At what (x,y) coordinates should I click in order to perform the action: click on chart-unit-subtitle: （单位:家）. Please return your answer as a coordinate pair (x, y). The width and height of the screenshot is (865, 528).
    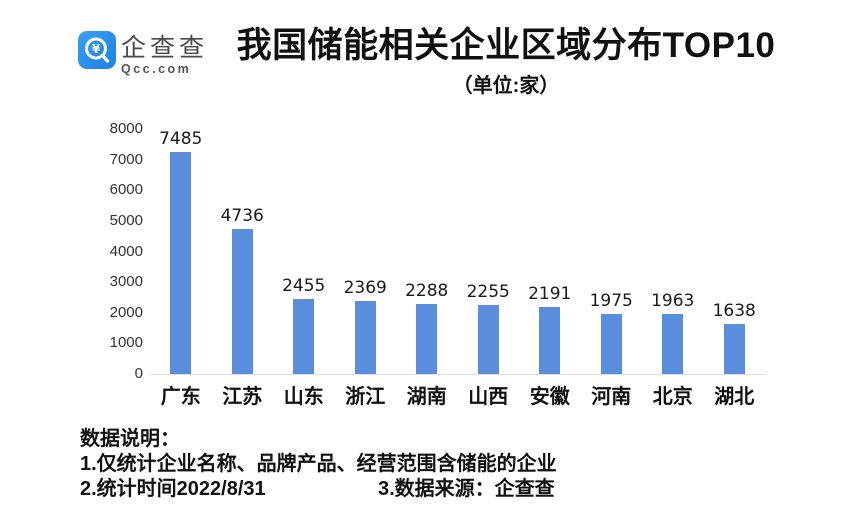
    Looking at the image, I should click on (506, 86).